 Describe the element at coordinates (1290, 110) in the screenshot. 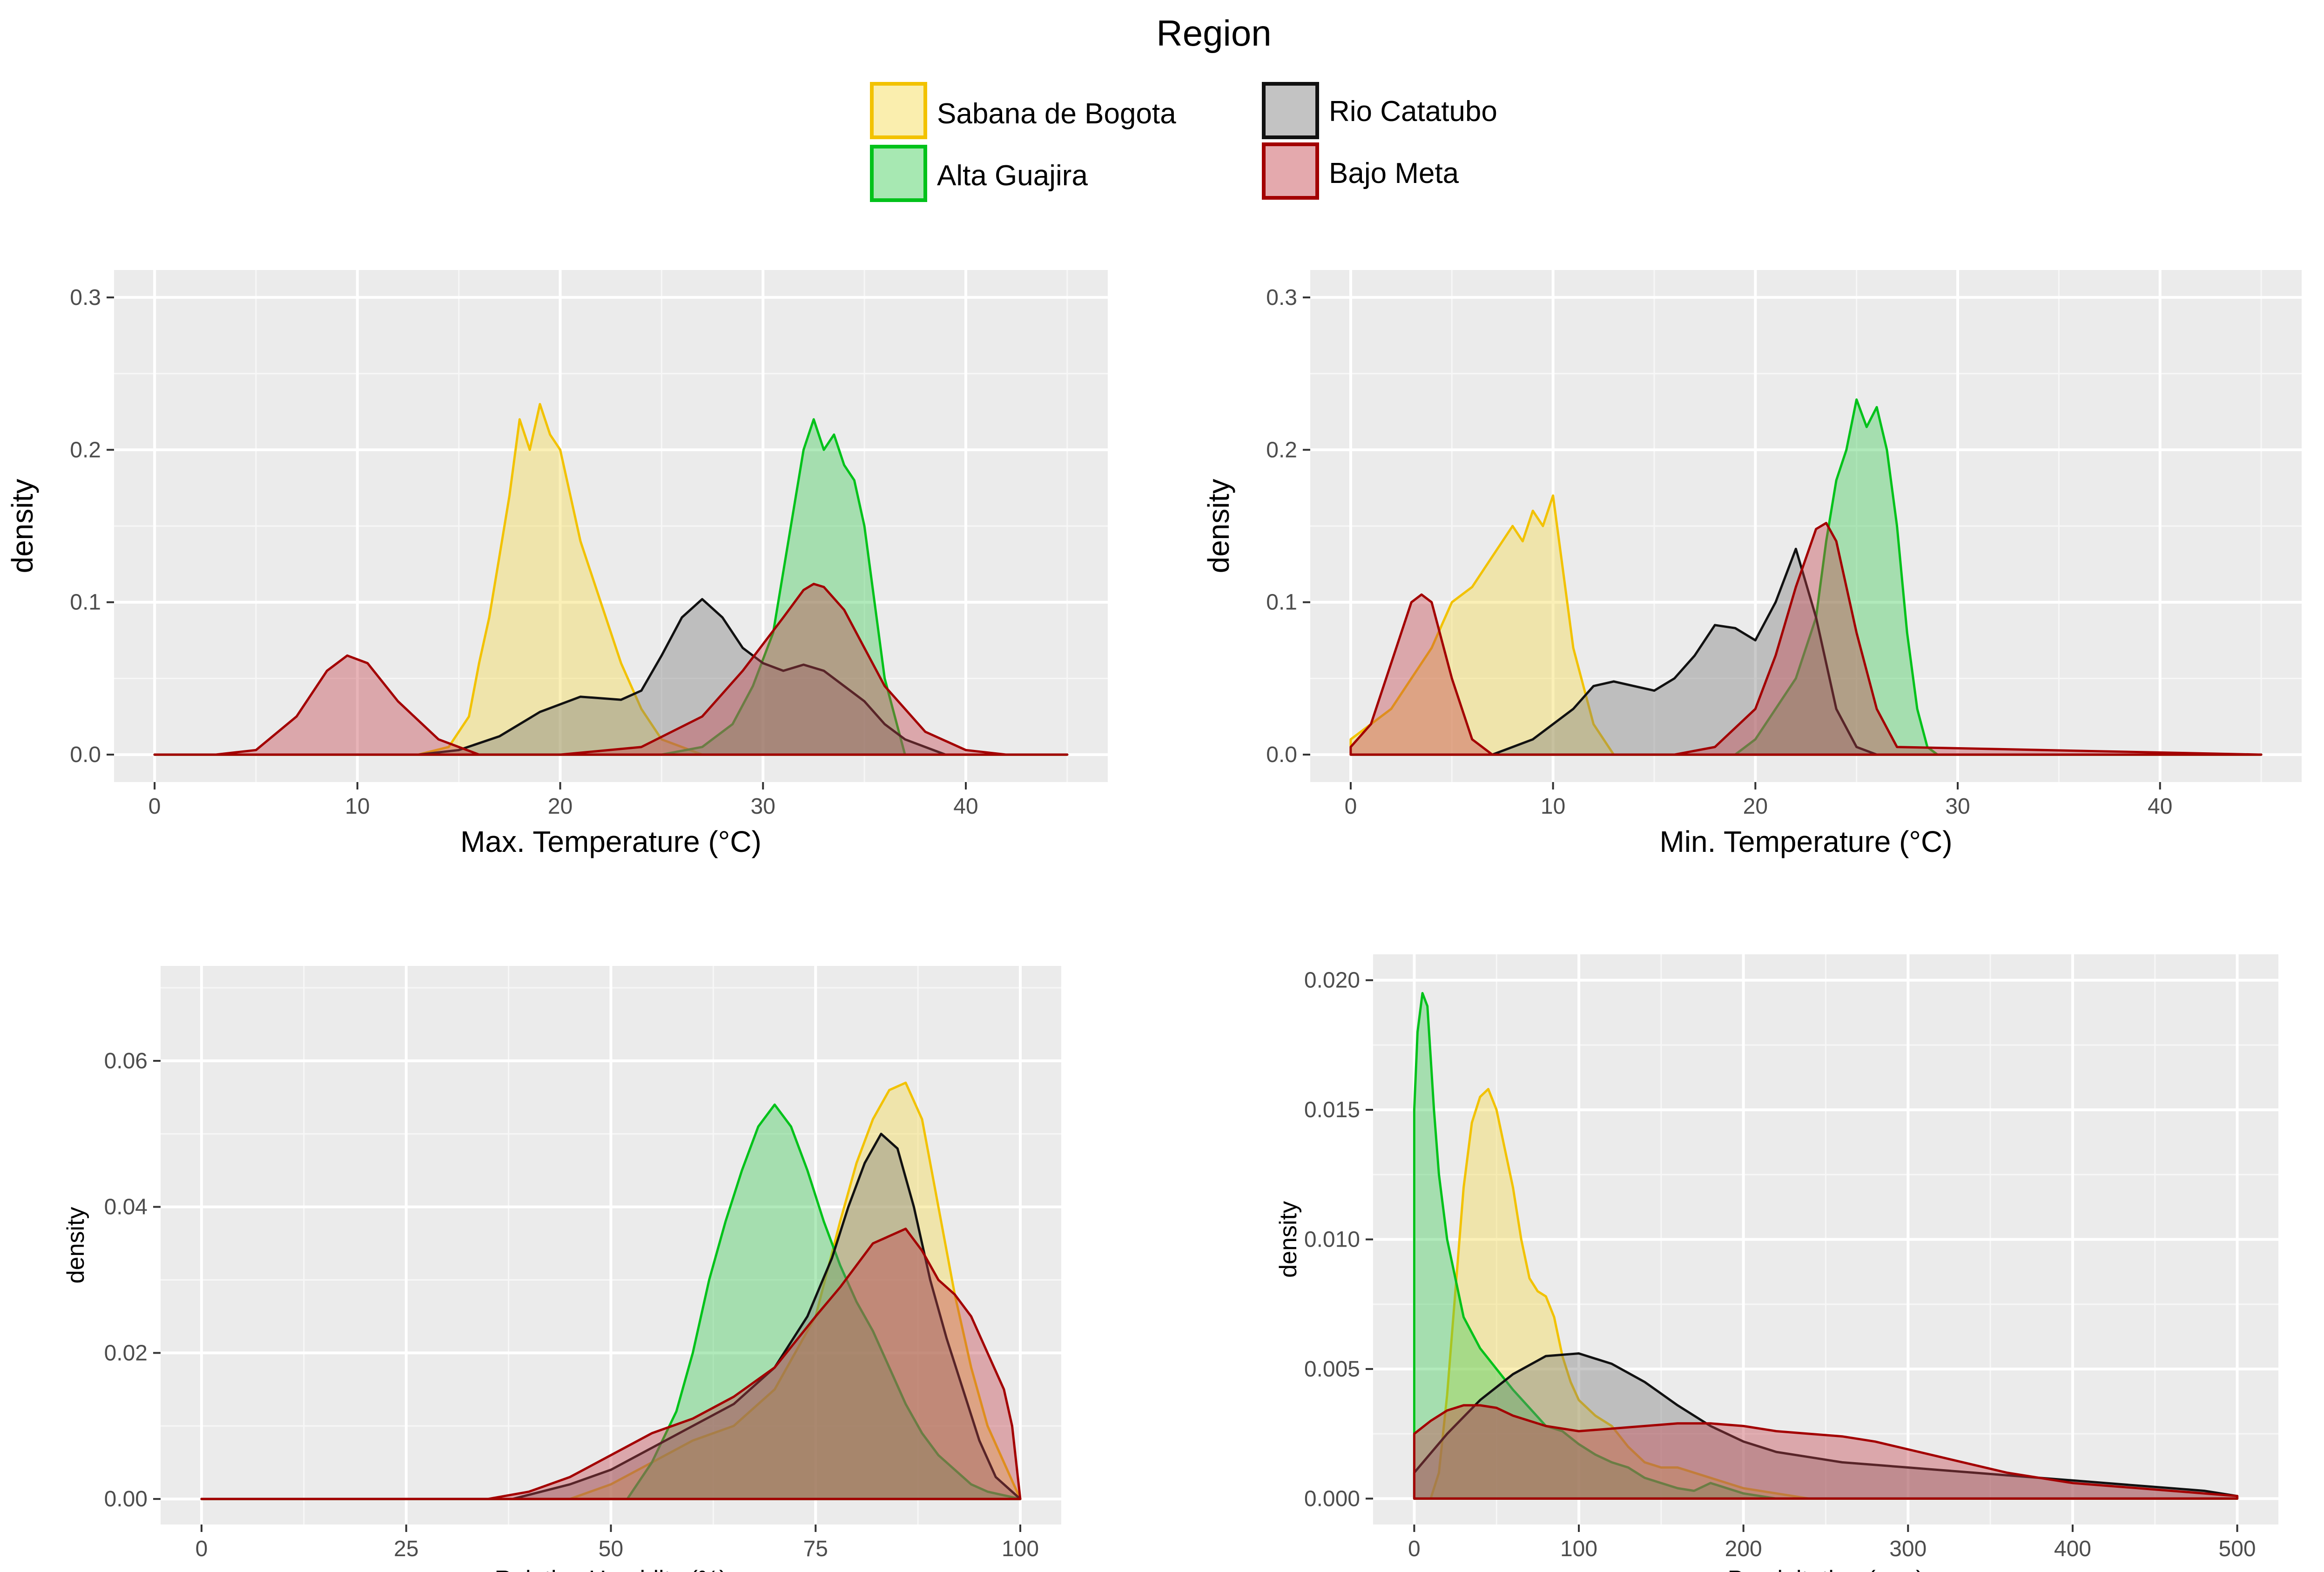

I see `legend-key-catatubo` at that location.